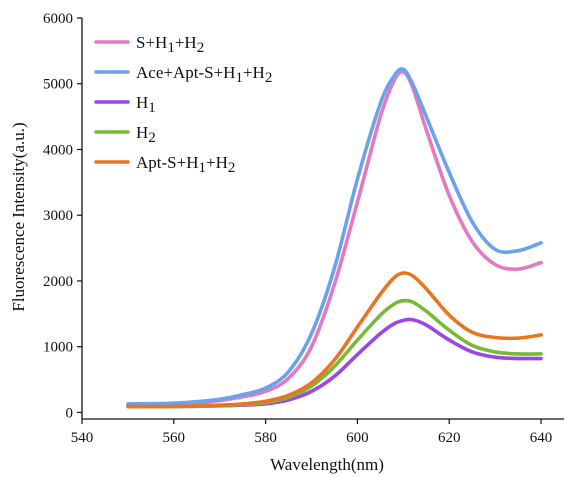  I want to click on y-tick-label: 5000, so click(58, 85).